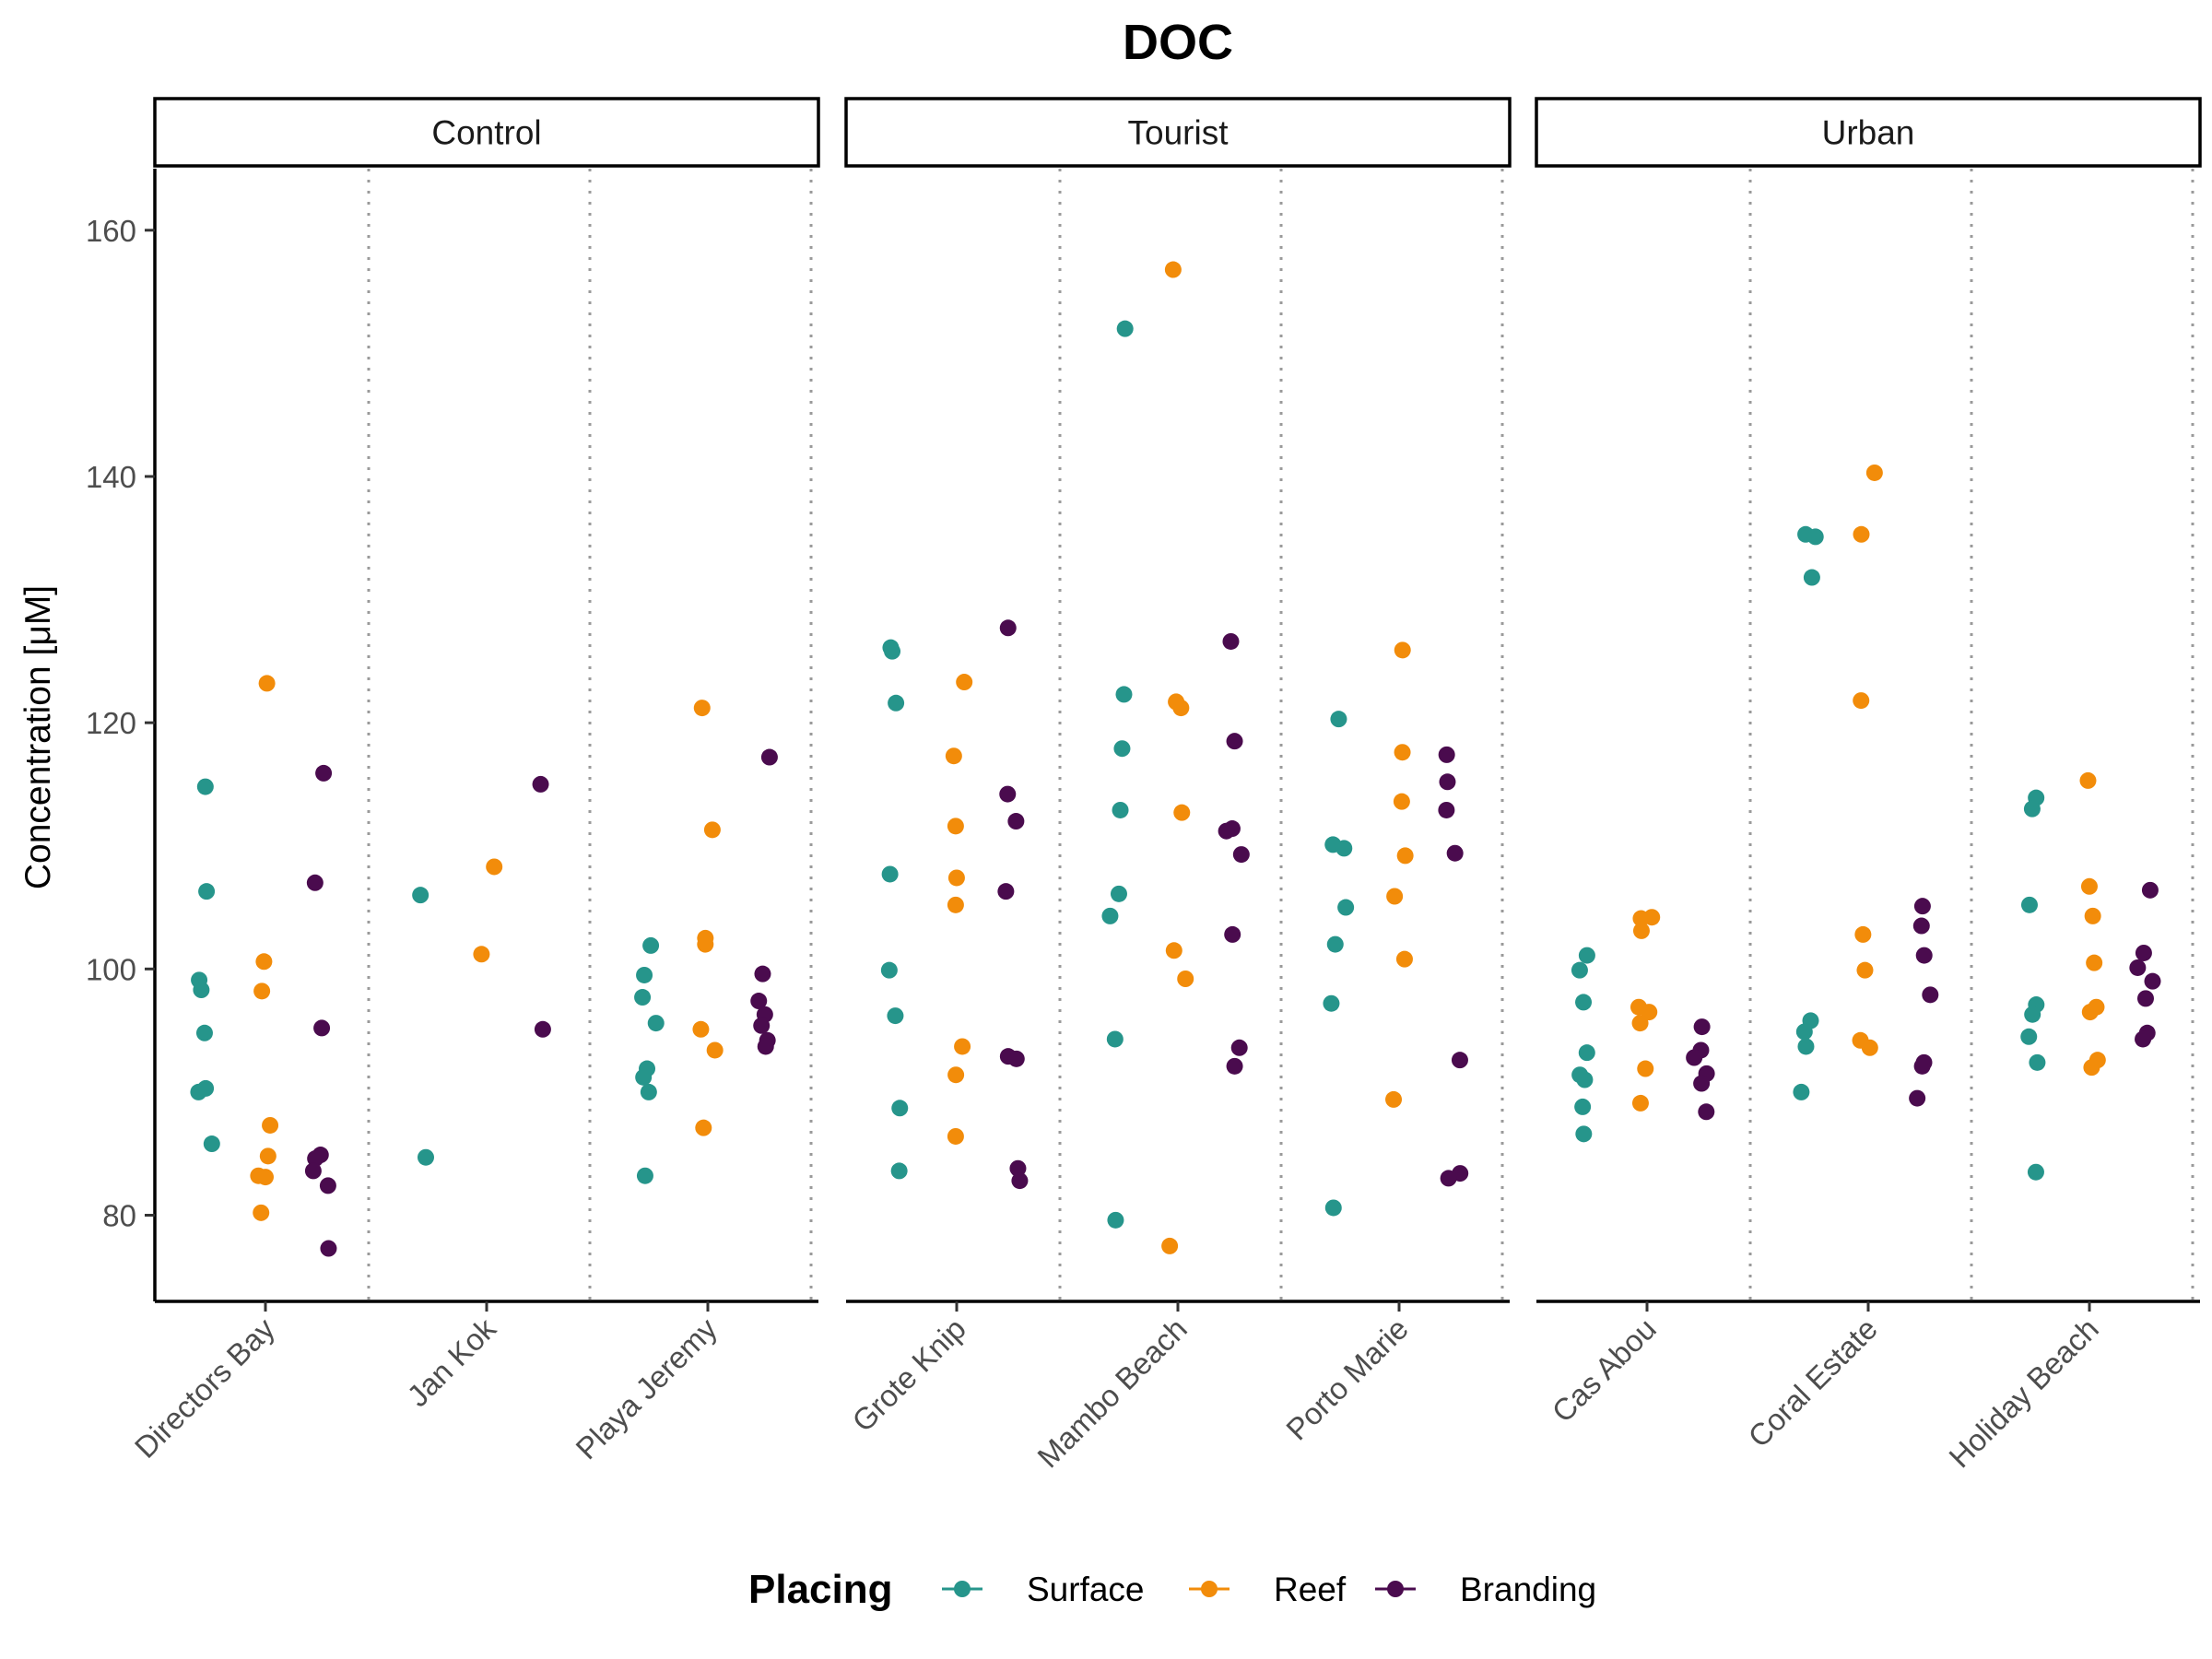 The image size is (2212, 1659). What do you see at coordinates (1178, 42) in the screenshot?
I see `chart-title: DOC` at bounding box center [1178, 42].